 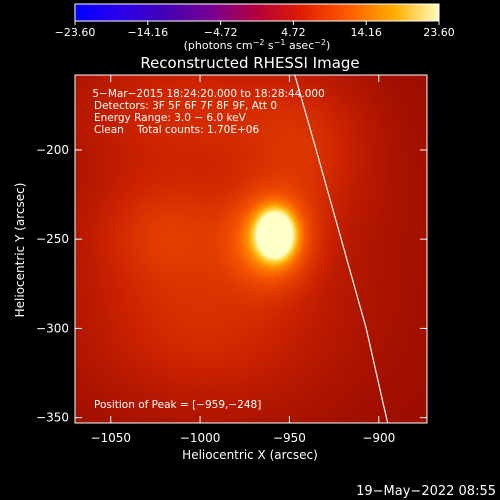 I want to click on y-axis-label: Heliocentric Y (arcsec), so click(x=20, y=250).